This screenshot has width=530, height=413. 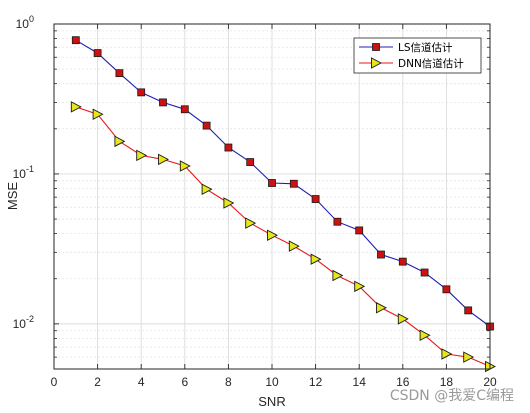 I want to click on x-tick-label: 14, so click(x=360, y=382).